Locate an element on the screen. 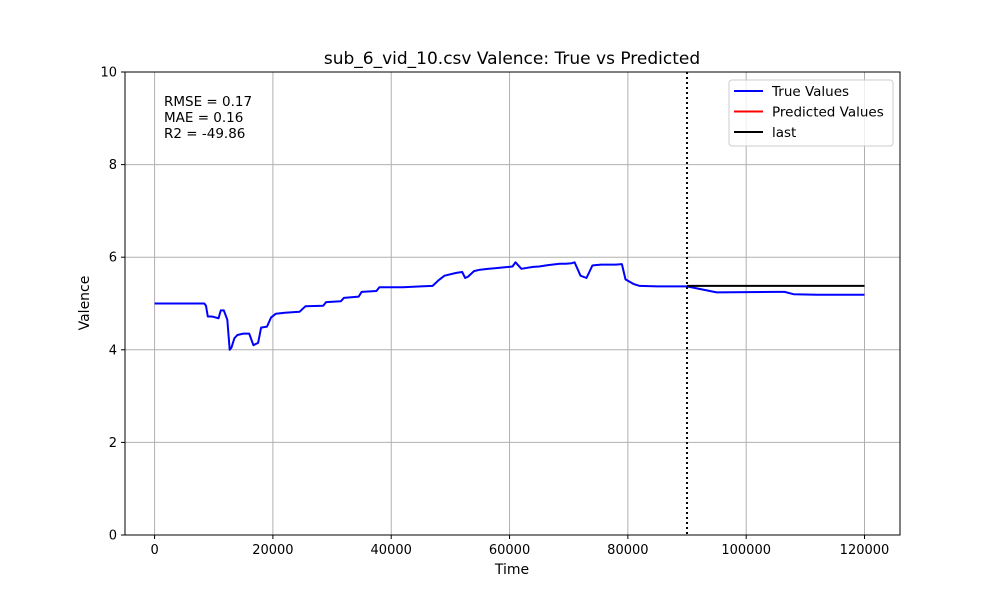 This screenshot has width=1000, height=600. y-tick-label: 6 is located at coordinates (113, 258).